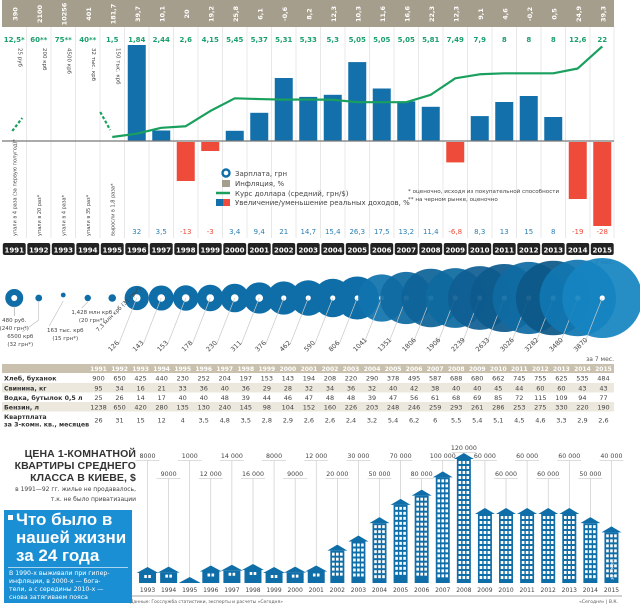  Describe the element at coordinates (442, 590) in the screenshot. I see `apartment-year: 2007` at that location.